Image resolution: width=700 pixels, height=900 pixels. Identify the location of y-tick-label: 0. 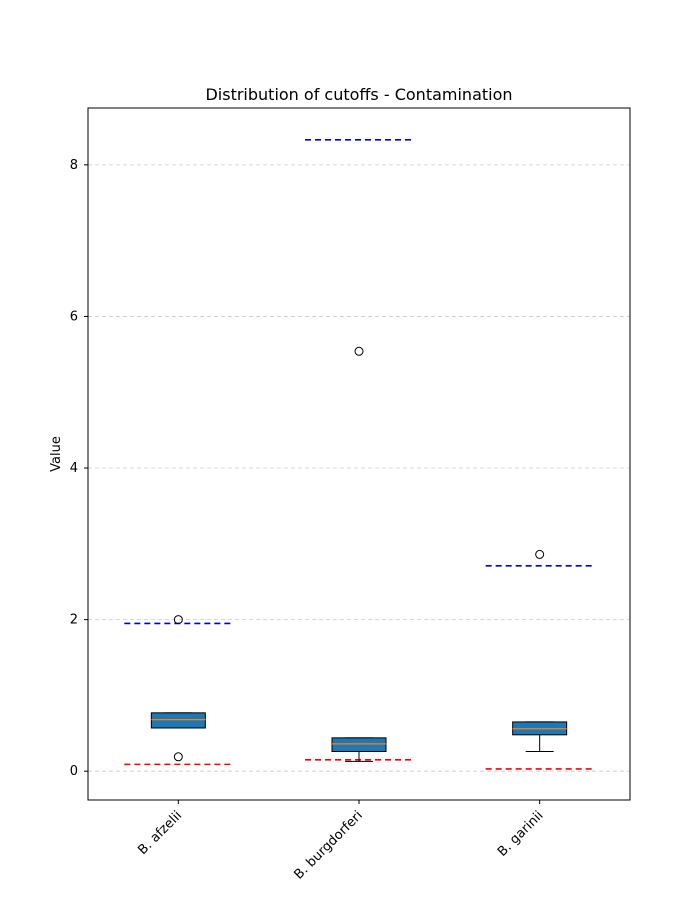
(74, 771).